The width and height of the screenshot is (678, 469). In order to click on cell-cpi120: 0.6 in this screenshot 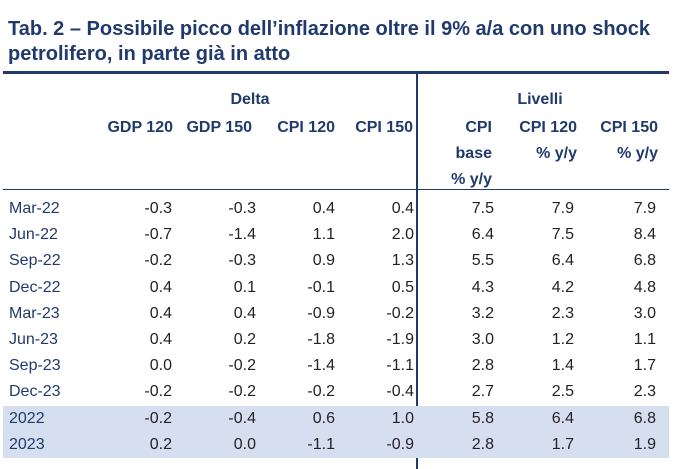, I will do `click(323, 418)`.